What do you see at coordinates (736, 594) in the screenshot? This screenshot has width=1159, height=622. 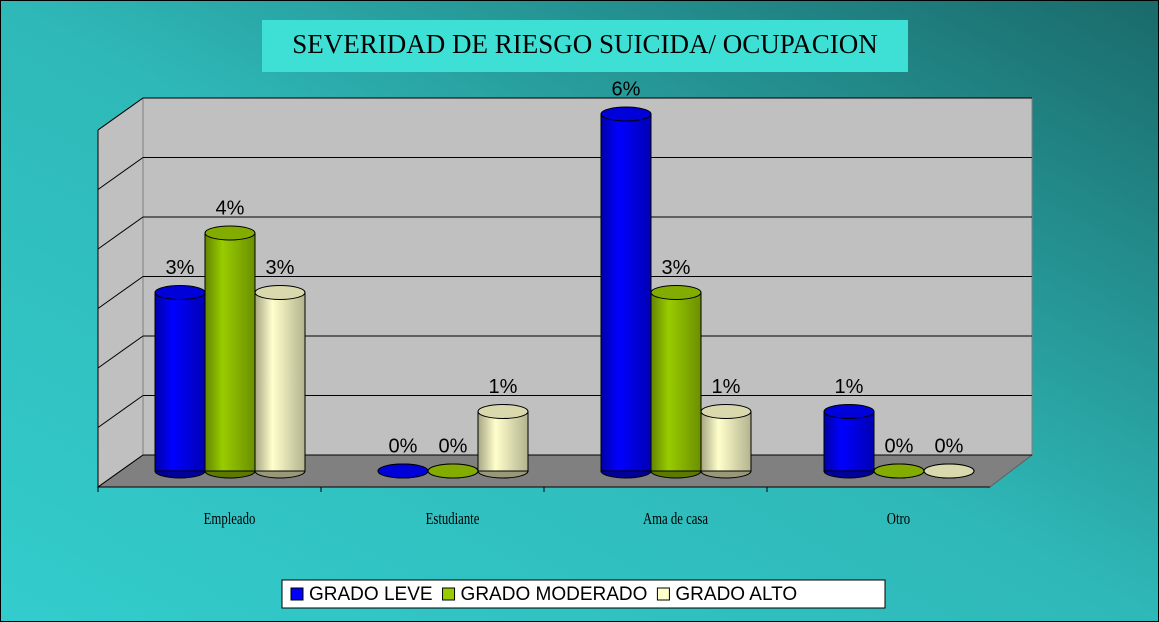 I see `legend-label: GRADO ALTO` at bounding box center [736, 594].